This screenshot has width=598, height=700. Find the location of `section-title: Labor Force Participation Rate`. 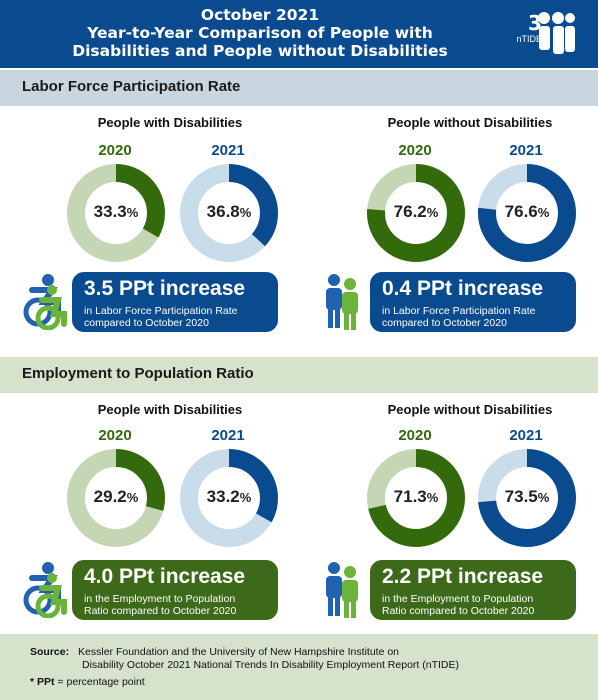

section-title: Labor Force Participation Rate is located at coordinates (131, 86).